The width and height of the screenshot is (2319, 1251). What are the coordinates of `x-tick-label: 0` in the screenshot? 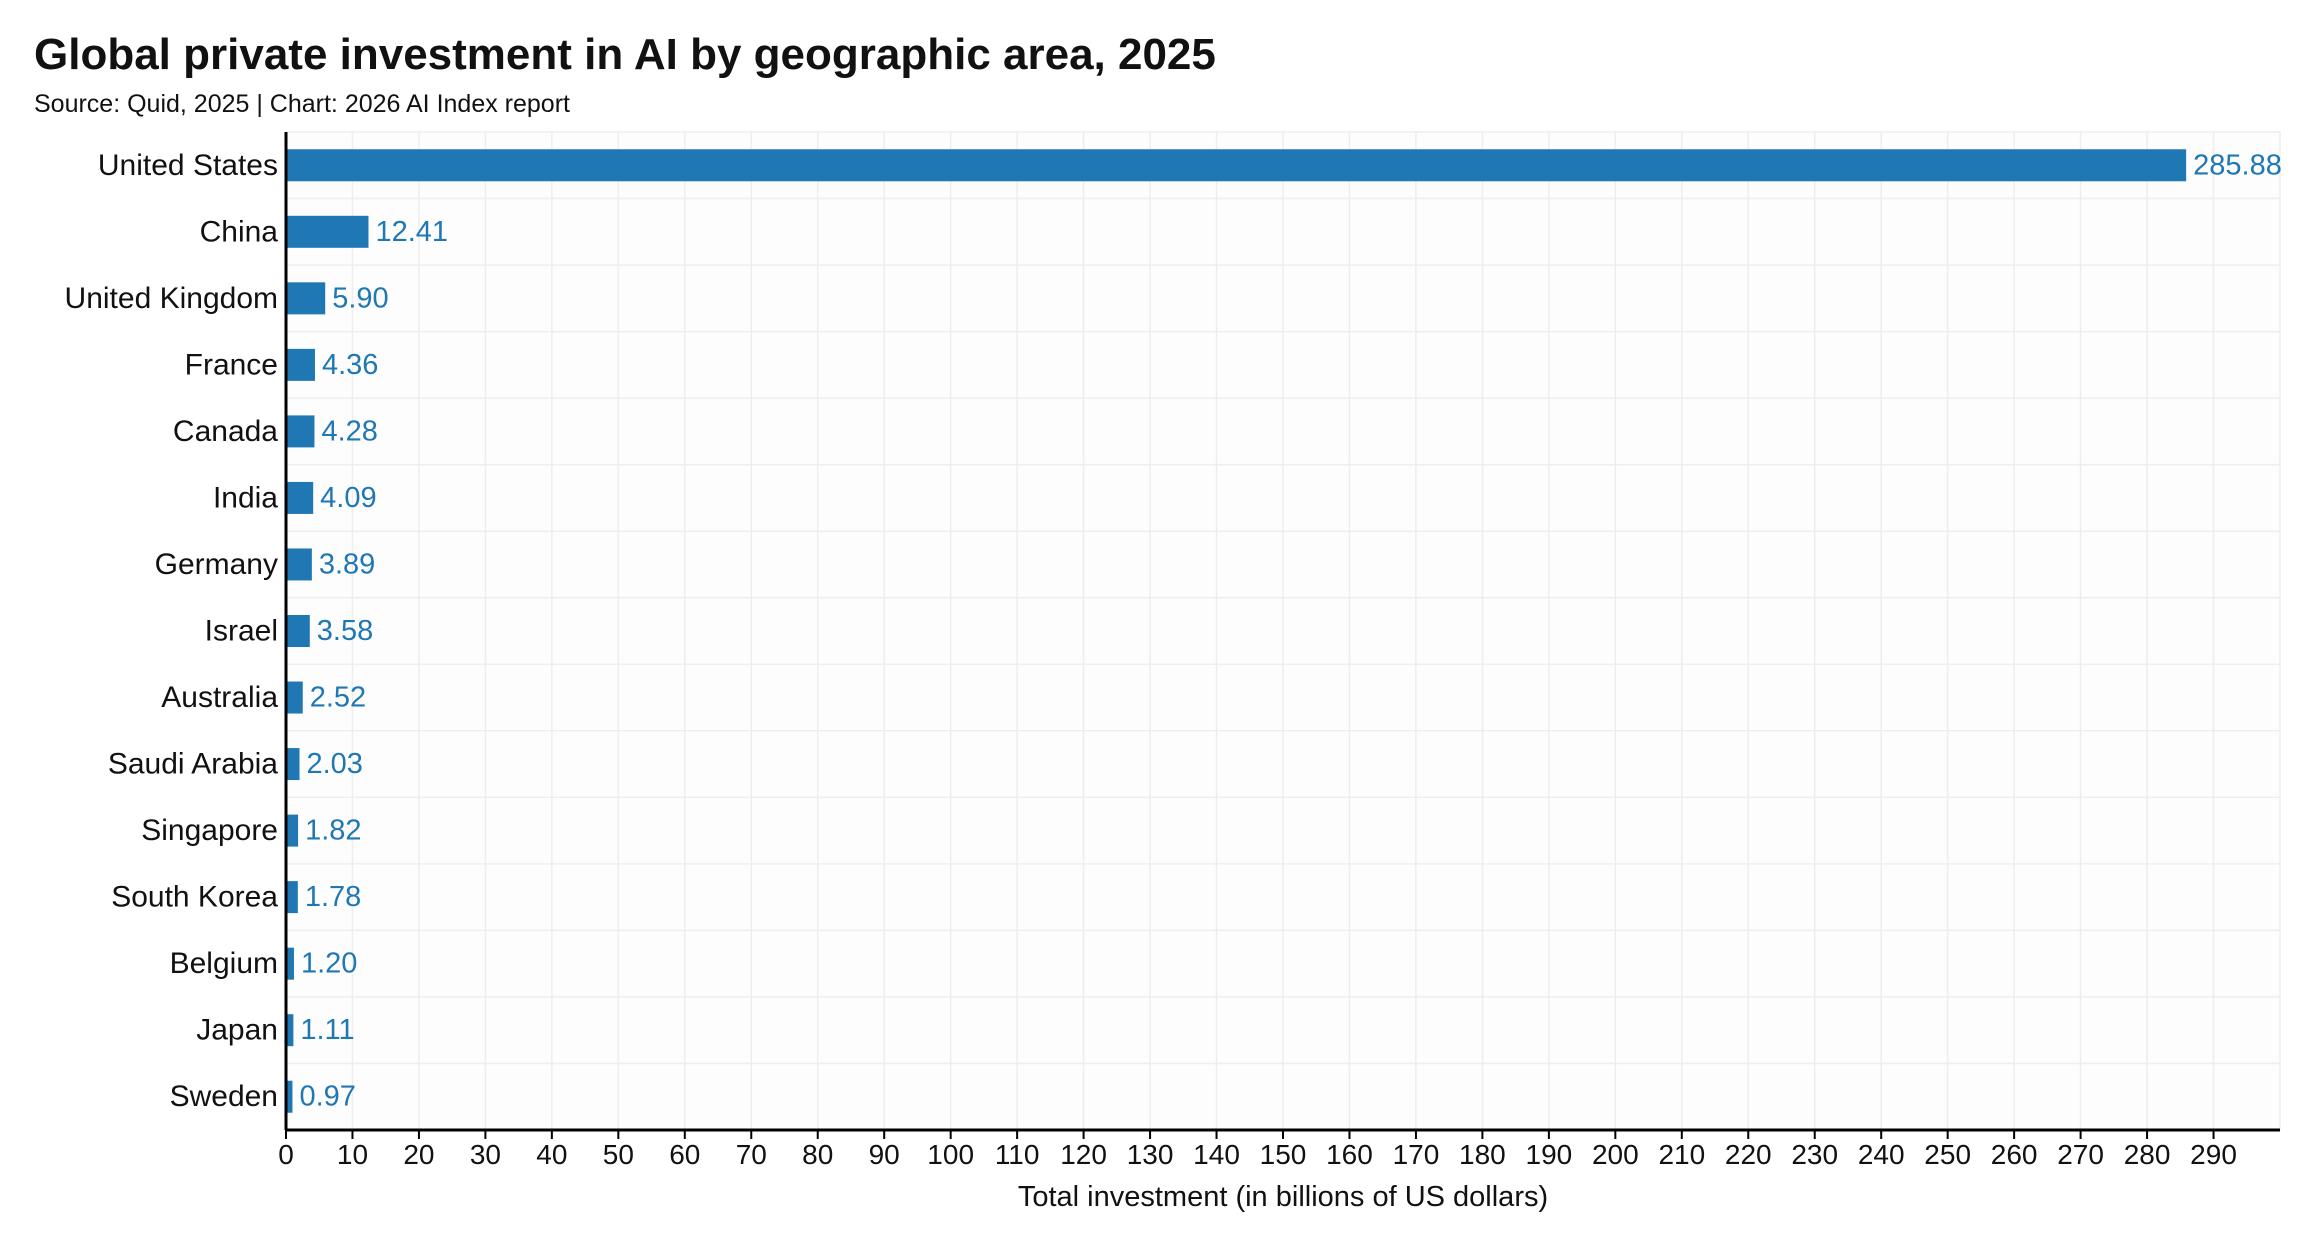 It's located at (286, 1154).